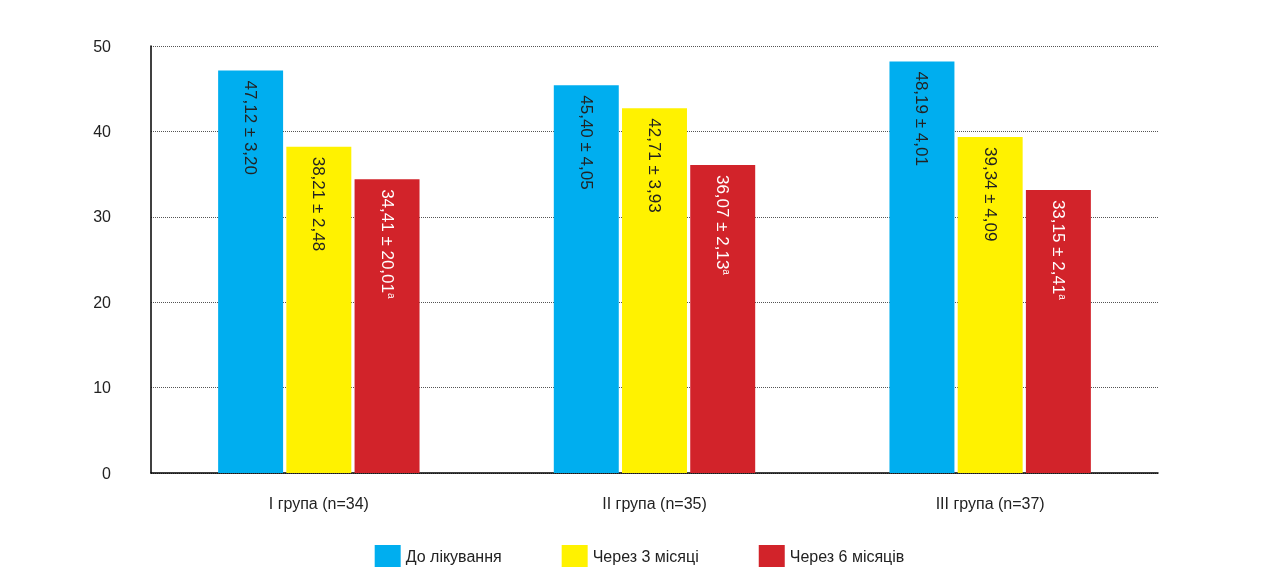 The width and height of the screenshot is (1279, 585). Describe the element at coordinates (990, 194) in the screenshot. I see `data-label: 39,34 ± 4,09` at that location.